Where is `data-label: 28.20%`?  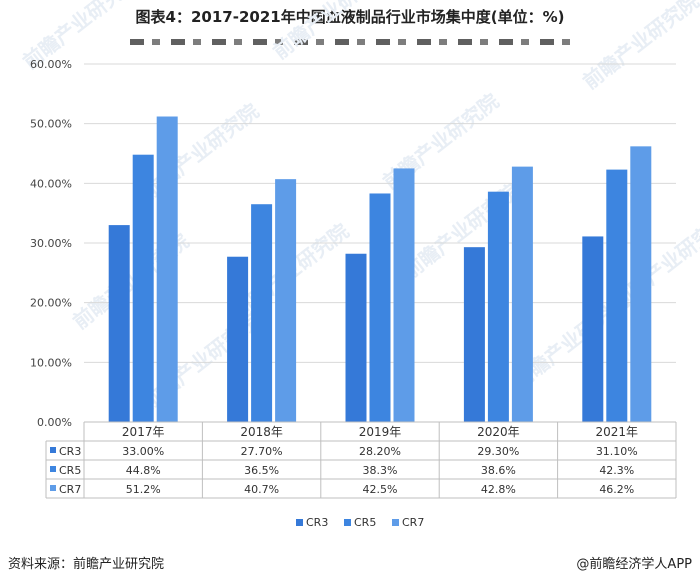 data-label: 28.20% is located at coordinates (380, 451).